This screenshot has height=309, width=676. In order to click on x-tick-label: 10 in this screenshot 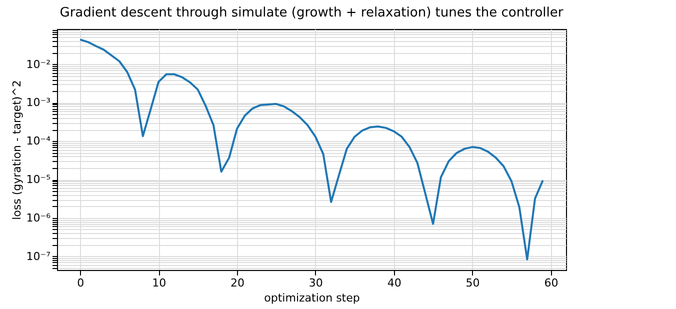, I will do `click(159, 283)`.